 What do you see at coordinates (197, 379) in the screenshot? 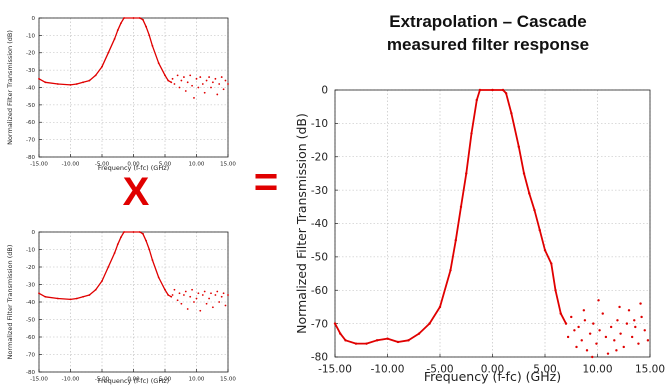
I see `x-tick-label: 10.00` at bounding box center [197, 379].